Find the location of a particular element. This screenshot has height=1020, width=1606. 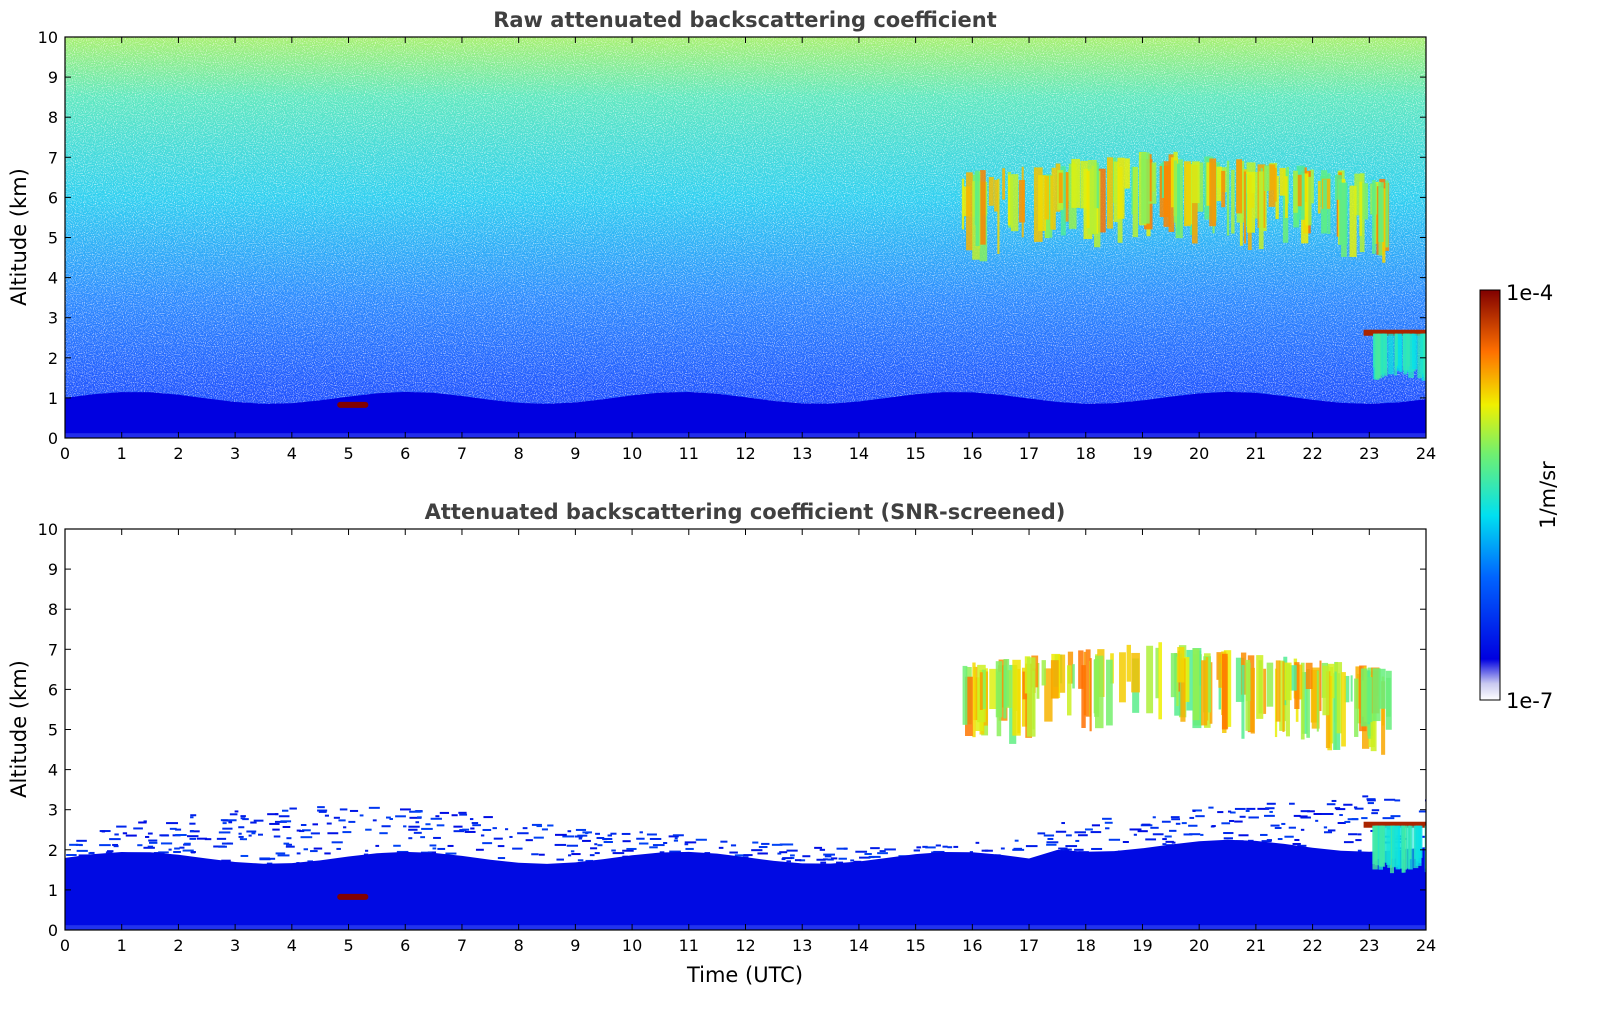

x-tick-label: 15 is located at coordinates (915, 945).